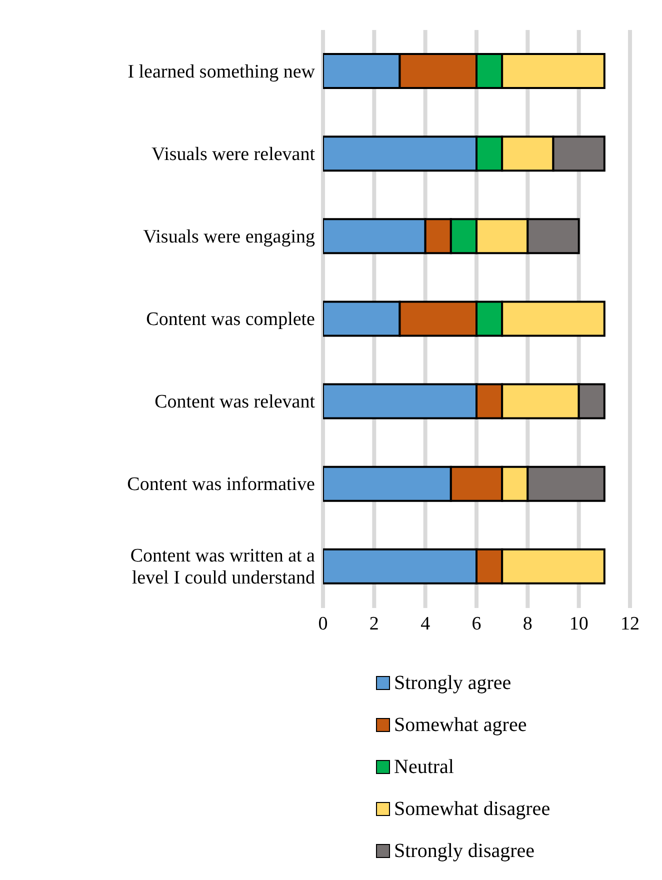 The image size is (662, 880). What do you see at coordinates (222, 71) in the screenshot?
I see `y-tick-label: I learned something new` at bounding box center [222, 71].